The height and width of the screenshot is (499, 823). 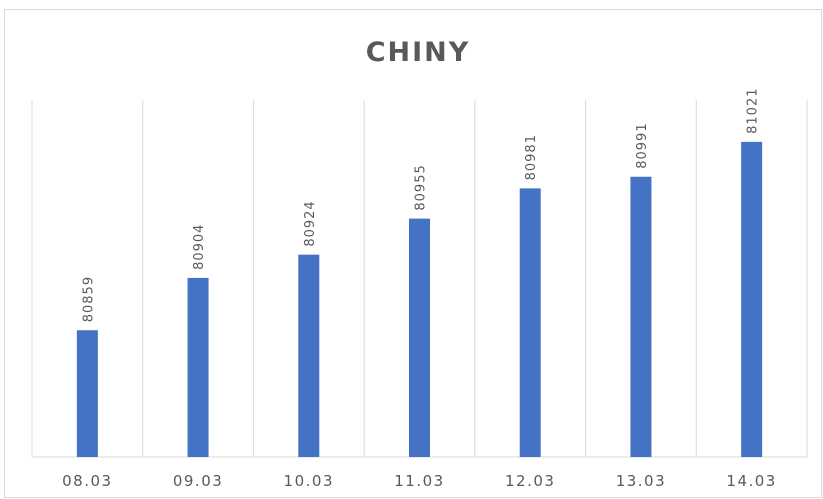 I want to click on bar-08.03, so click(x=87, y=393).